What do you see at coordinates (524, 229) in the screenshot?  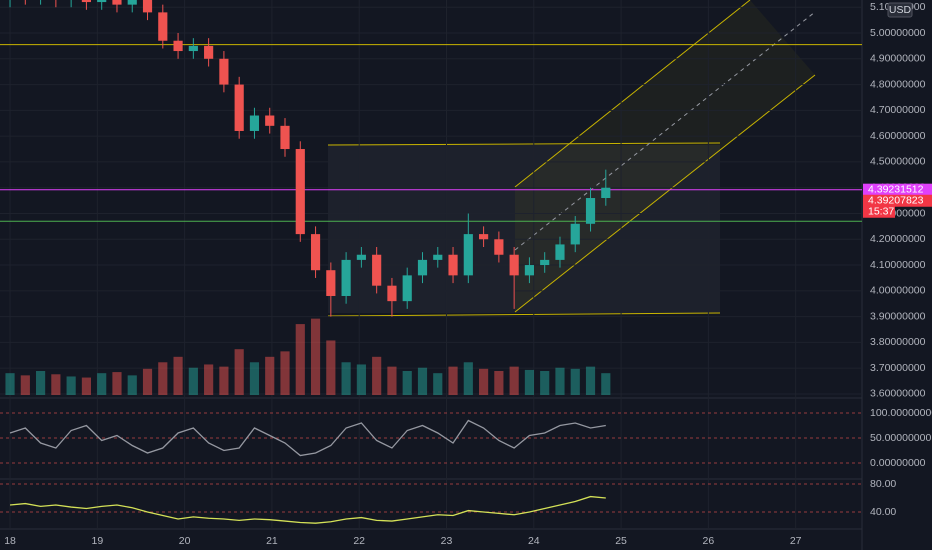 I see `range-box` at bounding box center [524, 229].